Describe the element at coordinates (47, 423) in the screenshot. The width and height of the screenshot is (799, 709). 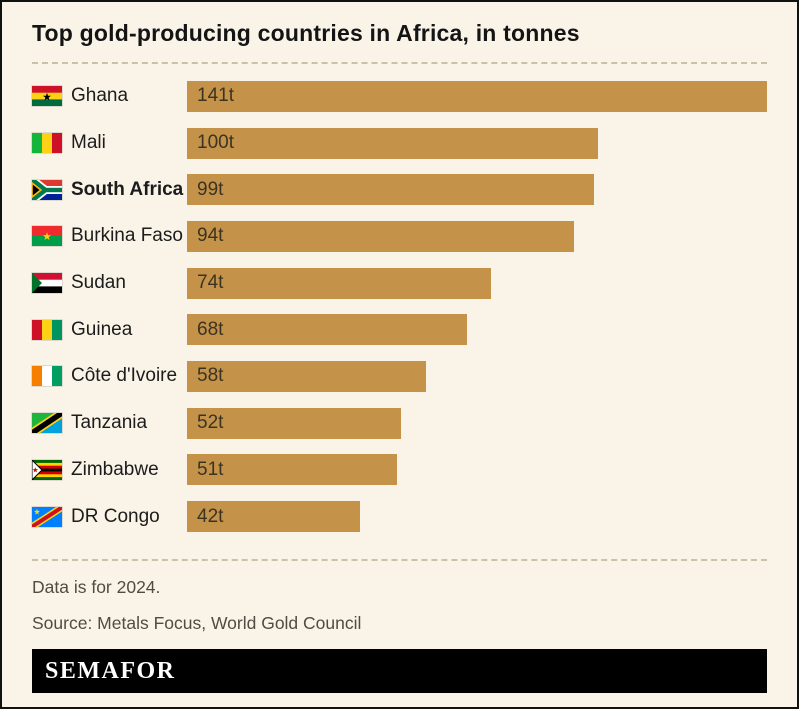
I see `tanzania-flag-icon` at that location.